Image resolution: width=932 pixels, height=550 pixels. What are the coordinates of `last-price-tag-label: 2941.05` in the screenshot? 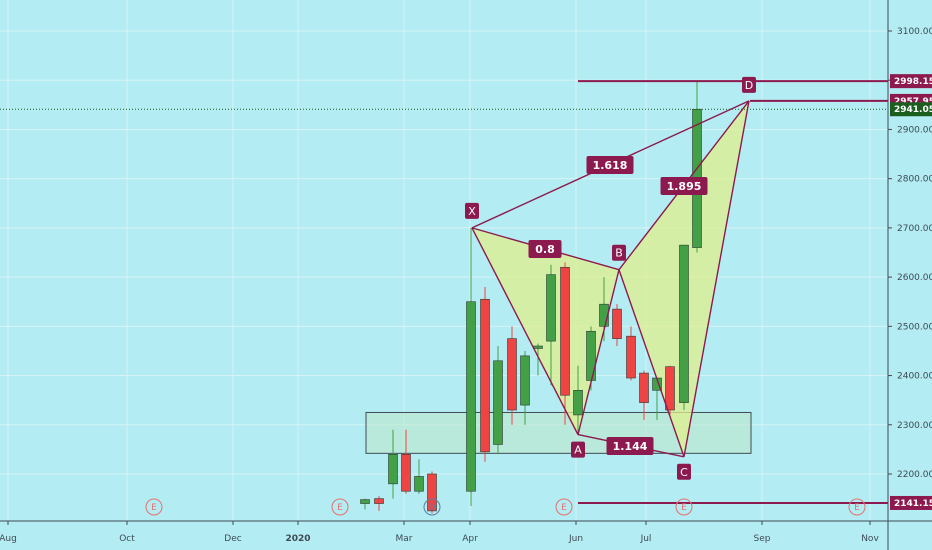 It's located at (913, 110).